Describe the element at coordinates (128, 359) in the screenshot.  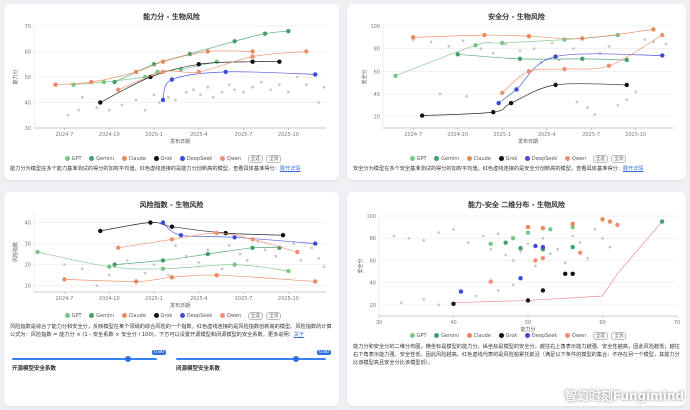
I see `open-source-safety-slider-handle` at that location.